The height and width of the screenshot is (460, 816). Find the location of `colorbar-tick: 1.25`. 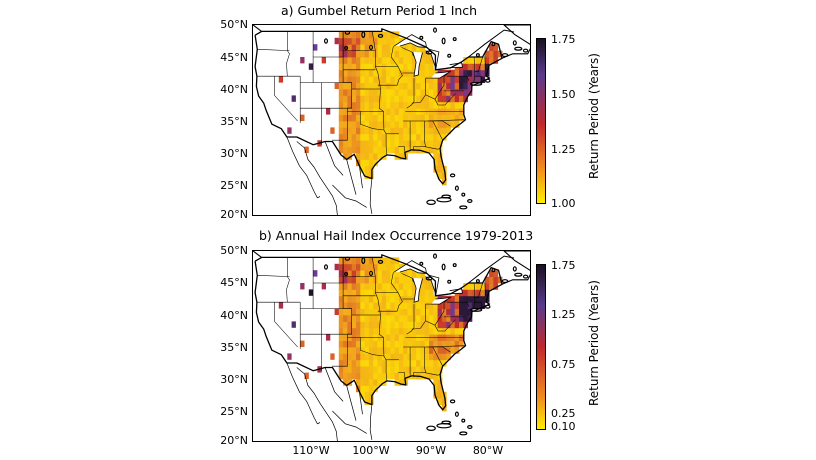

colorbar-tick: 1.25 is located at coordinates (563, 314).